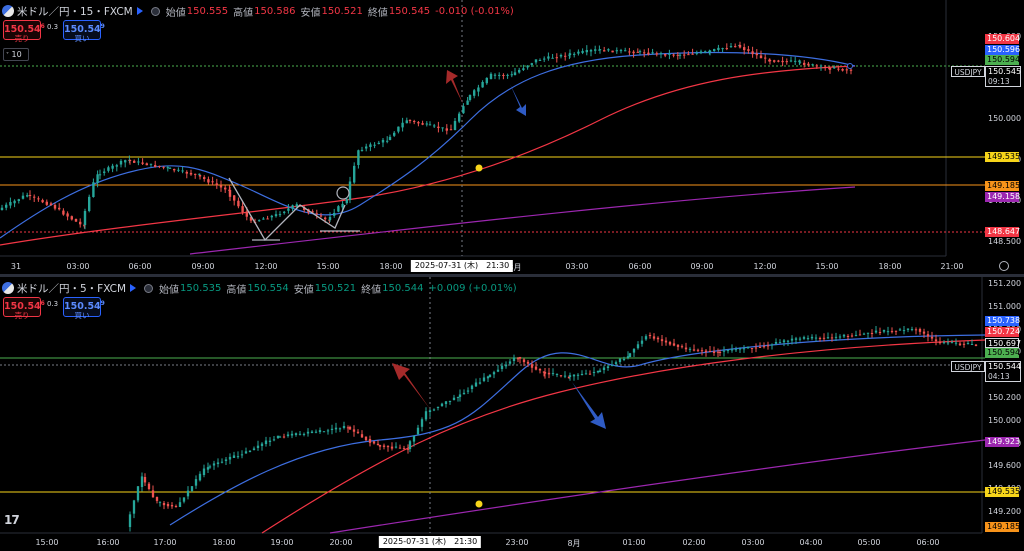 Image resolution: width=1024 pixels, height=551 pixels. I want to click on price-axis-label: 150.000, so click(1005, 118).